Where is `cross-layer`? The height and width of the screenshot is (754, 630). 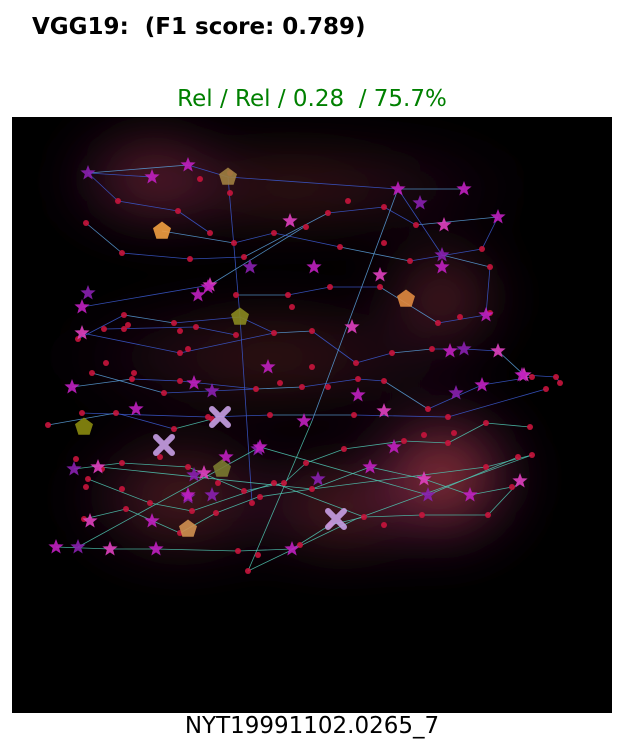
cross-layer is located at coordinates (250, 468).